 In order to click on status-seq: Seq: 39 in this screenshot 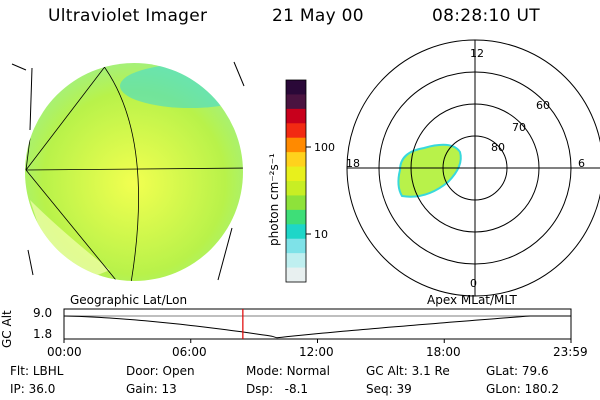, I will do `click(389, 389)`.